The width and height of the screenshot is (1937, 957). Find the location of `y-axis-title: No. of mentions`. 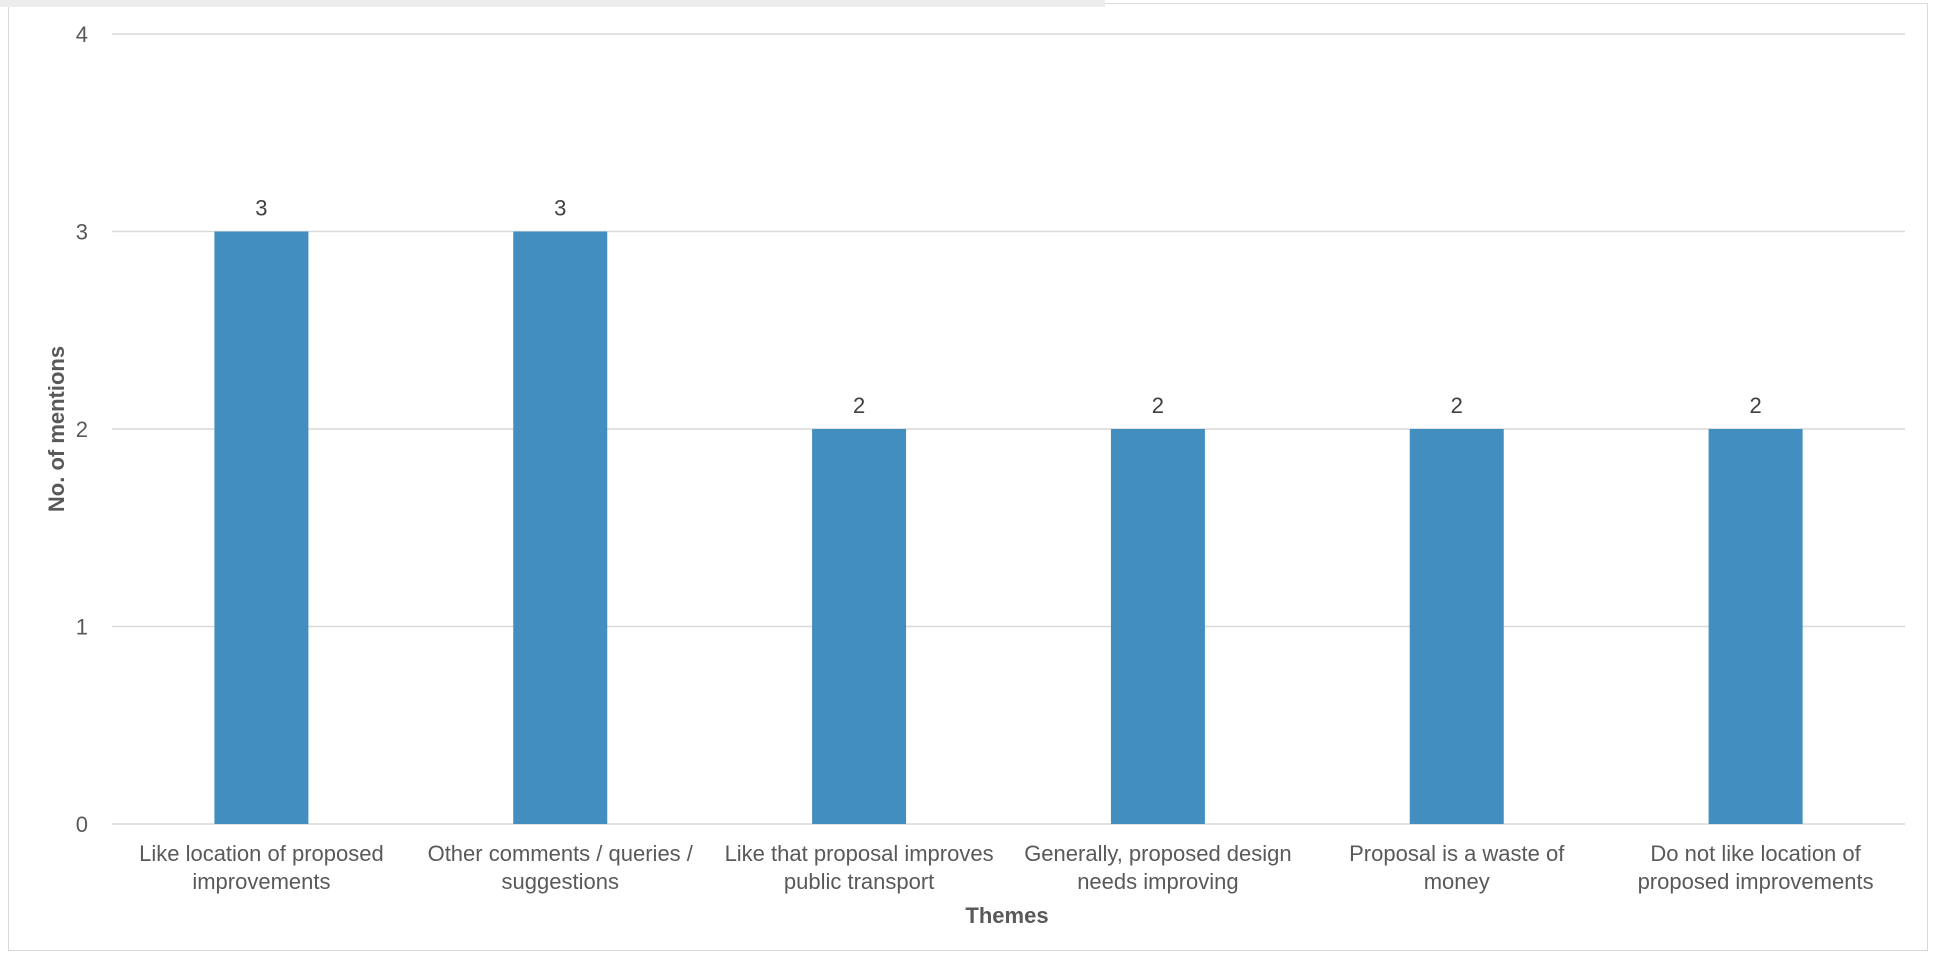

y-axis-title: No. of mentions is located at coordinates (56, 429).